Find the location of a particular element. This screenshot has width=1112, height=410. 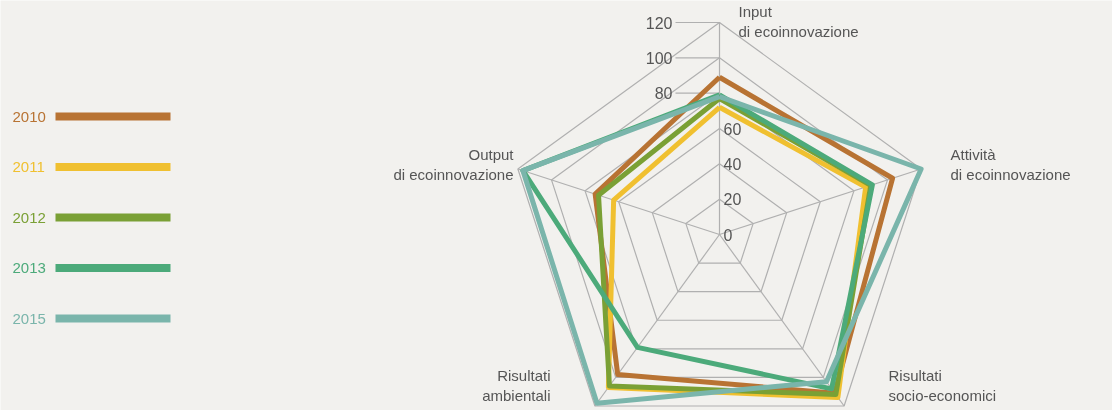

y-tick-label: 0 is located at coordinates (728, 235).